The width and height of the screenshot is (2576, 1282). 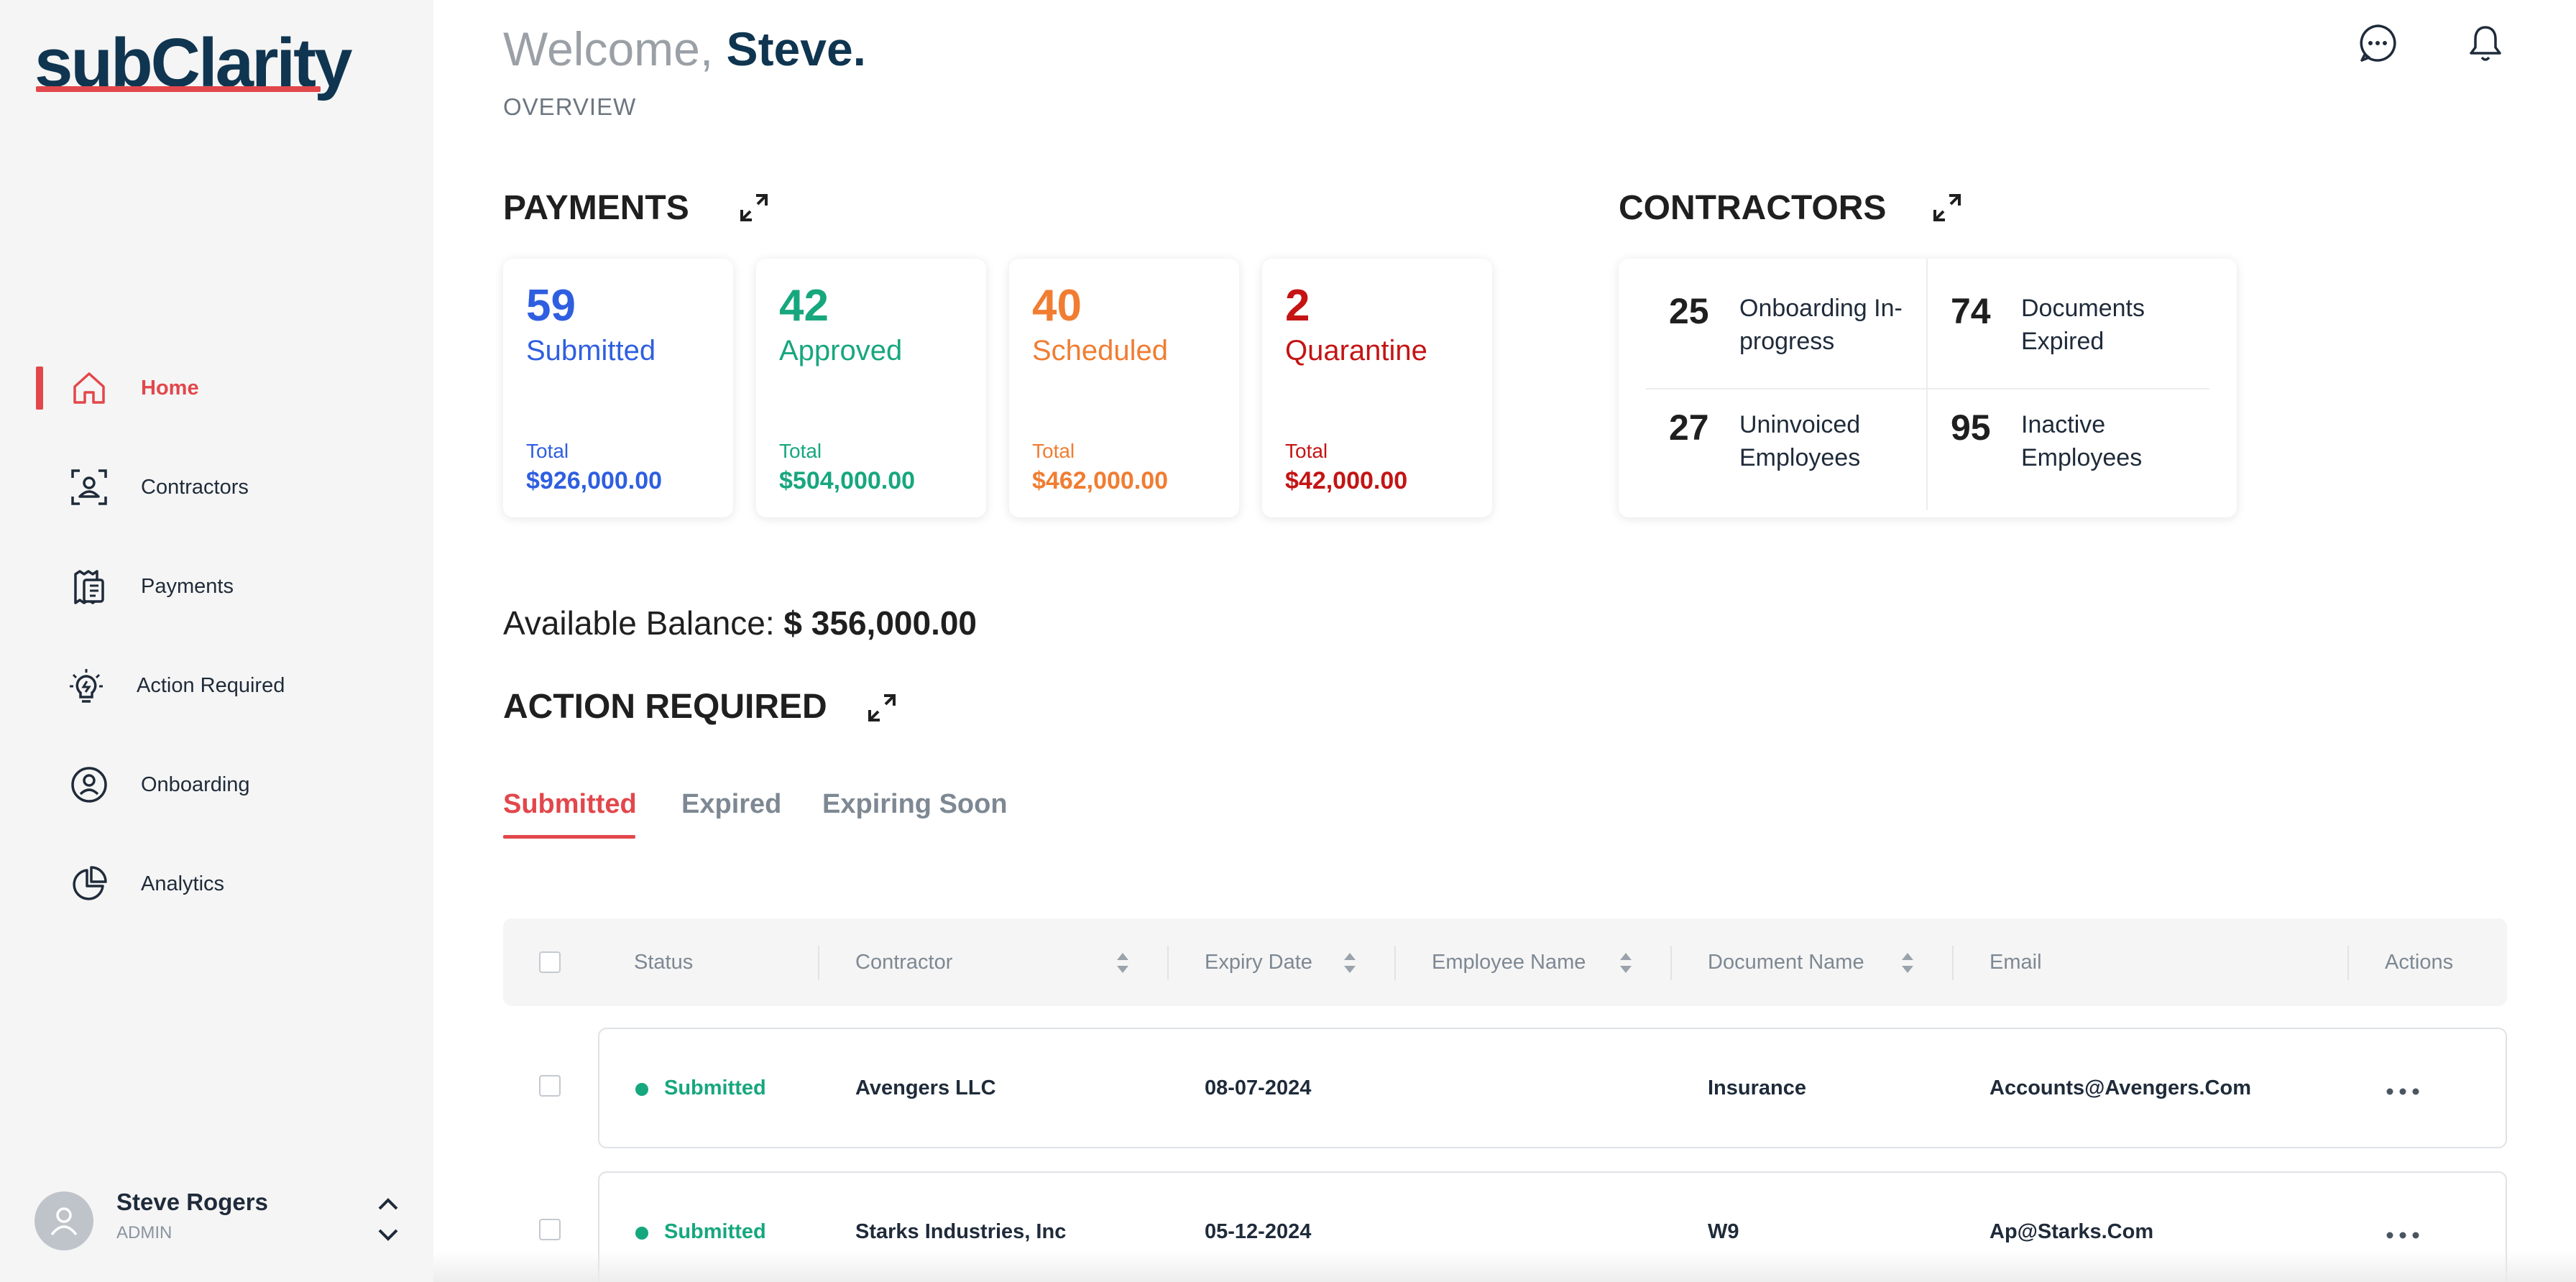 I want to click on sidebar-item-contractors: Contractors, so click(x=216, y=487).